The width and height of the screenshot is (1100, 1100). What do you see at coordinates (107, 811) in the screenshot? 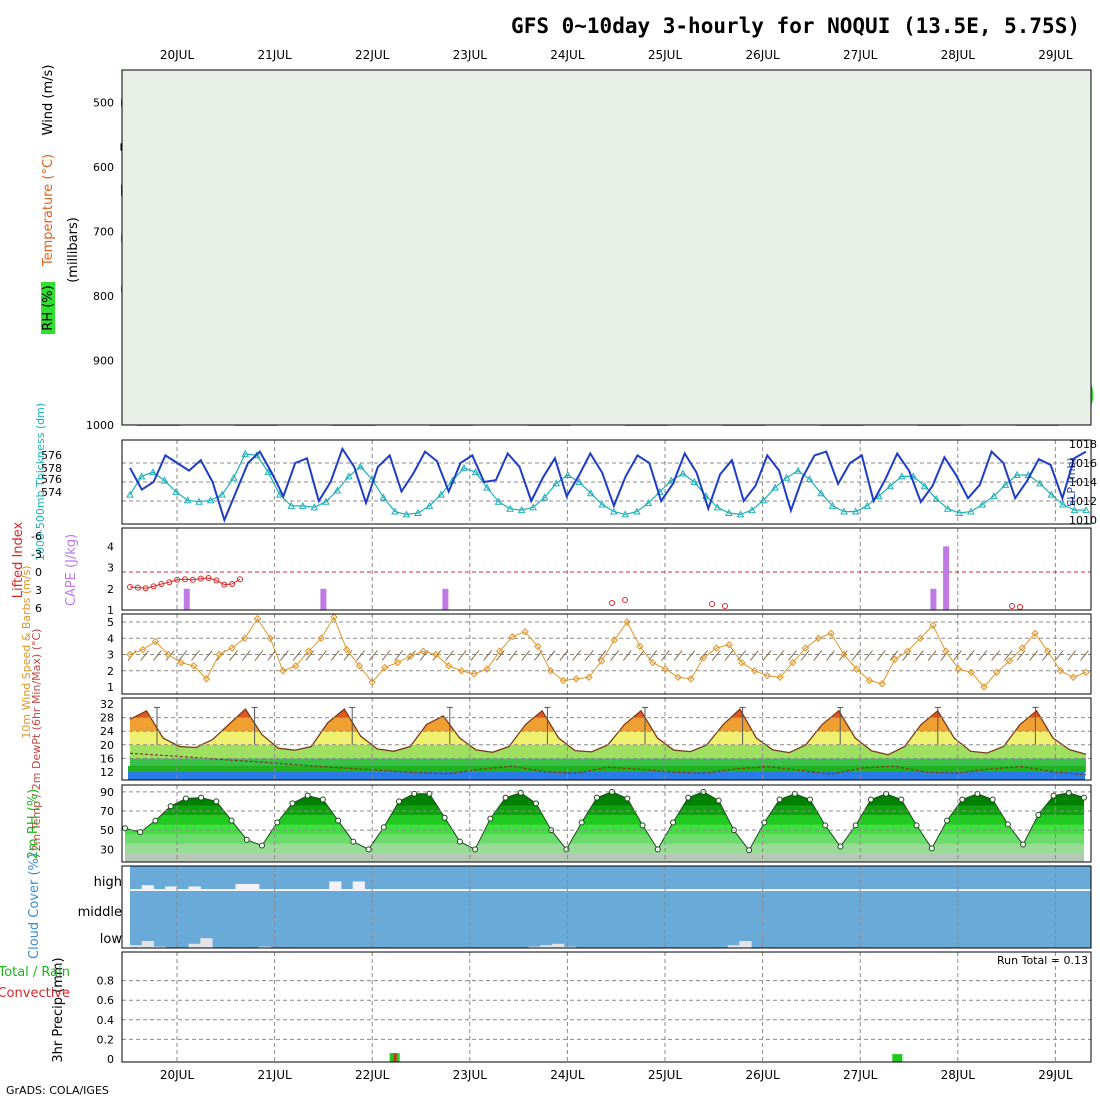
I see `tick-label: 70` at bounding box center [107, 811].